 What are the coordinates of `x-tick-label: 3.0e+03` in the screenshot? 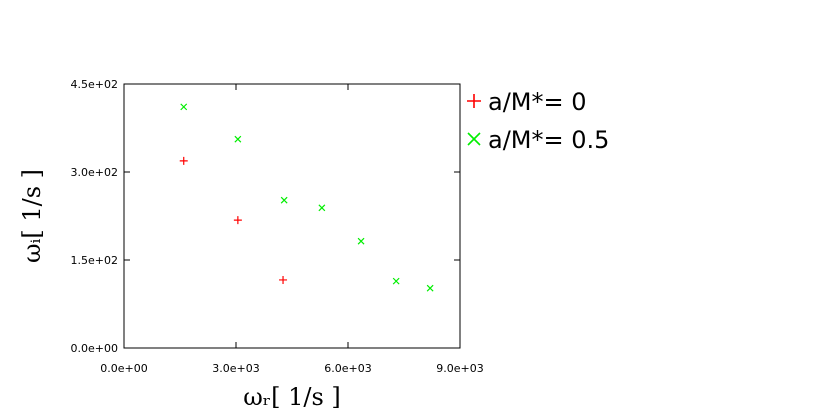 It's located at (235, 368).